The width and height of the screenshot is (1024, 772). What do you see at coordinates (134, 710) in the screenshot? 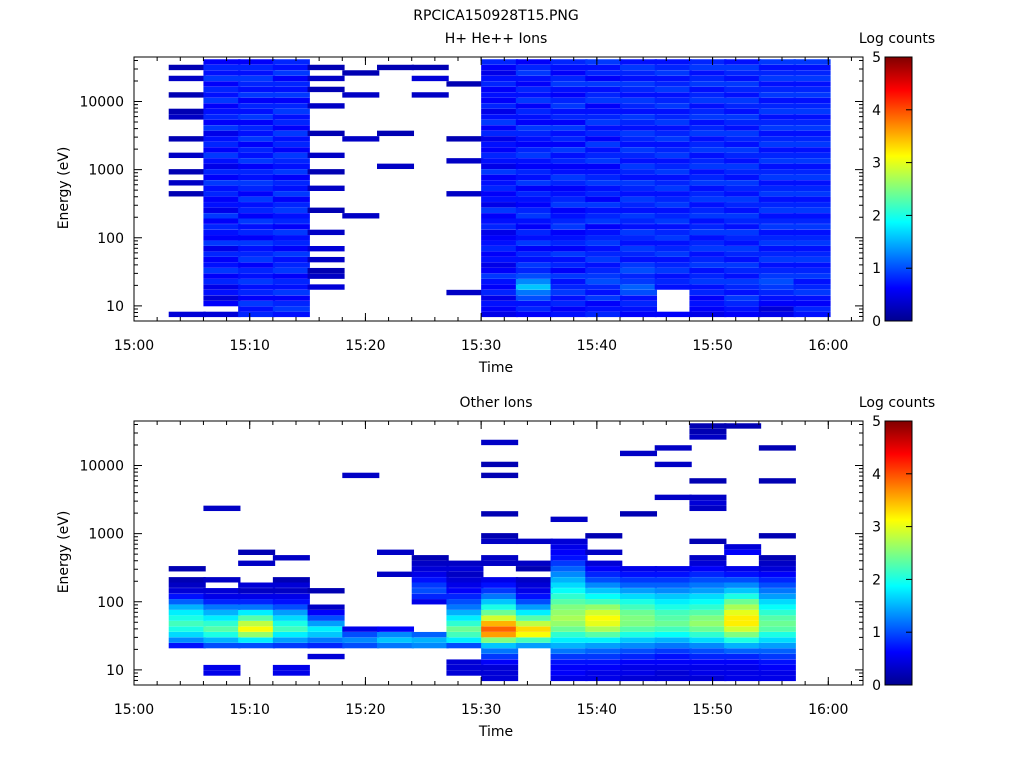
I see `x-tick-label: 15:00` at bounding box center [134, 710].